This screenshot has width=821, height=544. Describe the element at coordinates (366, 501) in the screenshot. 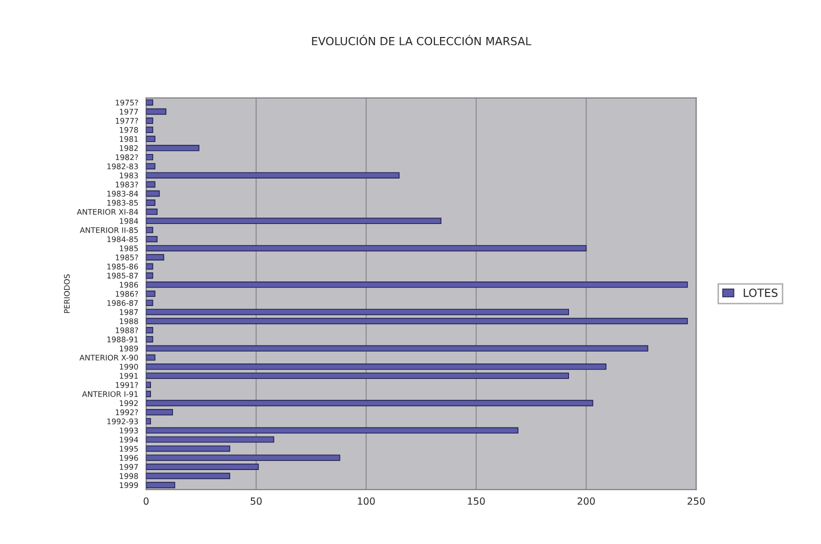

I see `x-tick-label: 100` at that location.